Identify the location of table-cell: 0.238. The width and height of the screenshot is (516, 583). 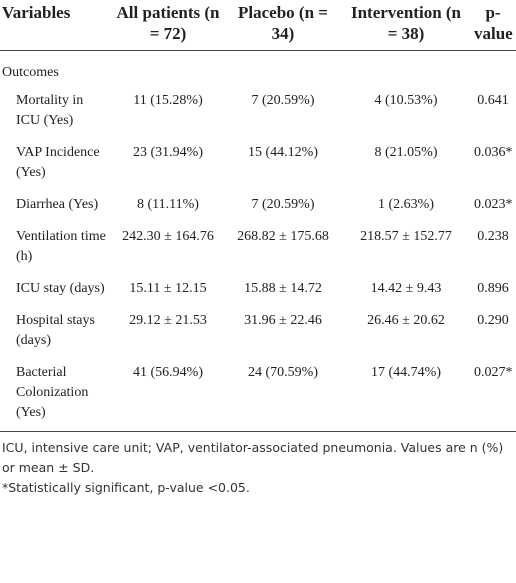
(493, 236).